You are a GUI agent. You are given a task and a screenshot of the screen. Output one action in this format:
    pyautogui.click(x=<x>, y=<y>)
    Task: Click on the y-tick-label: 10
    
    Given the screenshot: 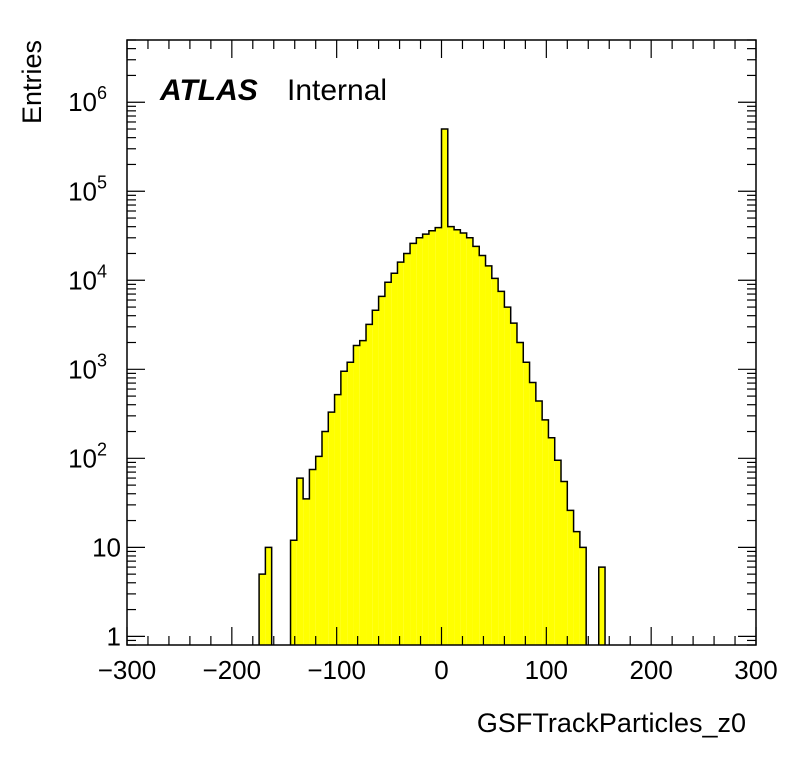 What is the action you would take?
    pyautogui.click(x=106, y=547)
    